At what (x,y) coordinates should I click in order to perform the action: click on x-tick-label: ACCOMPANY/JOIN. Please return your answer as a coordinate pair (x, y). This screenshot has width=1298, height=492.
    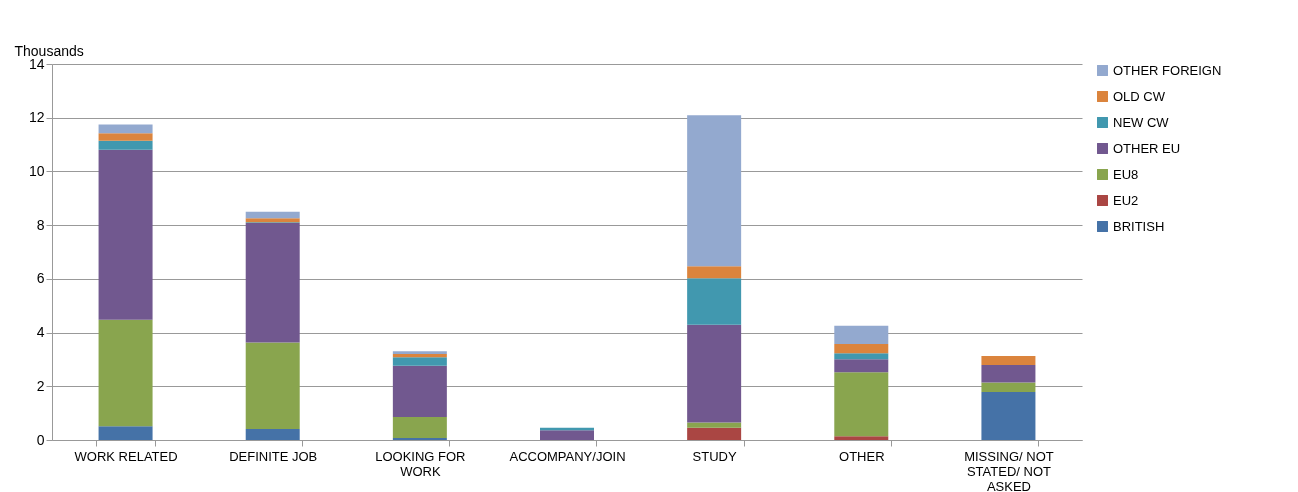
    Looking at the image, I should click on (567, 456).